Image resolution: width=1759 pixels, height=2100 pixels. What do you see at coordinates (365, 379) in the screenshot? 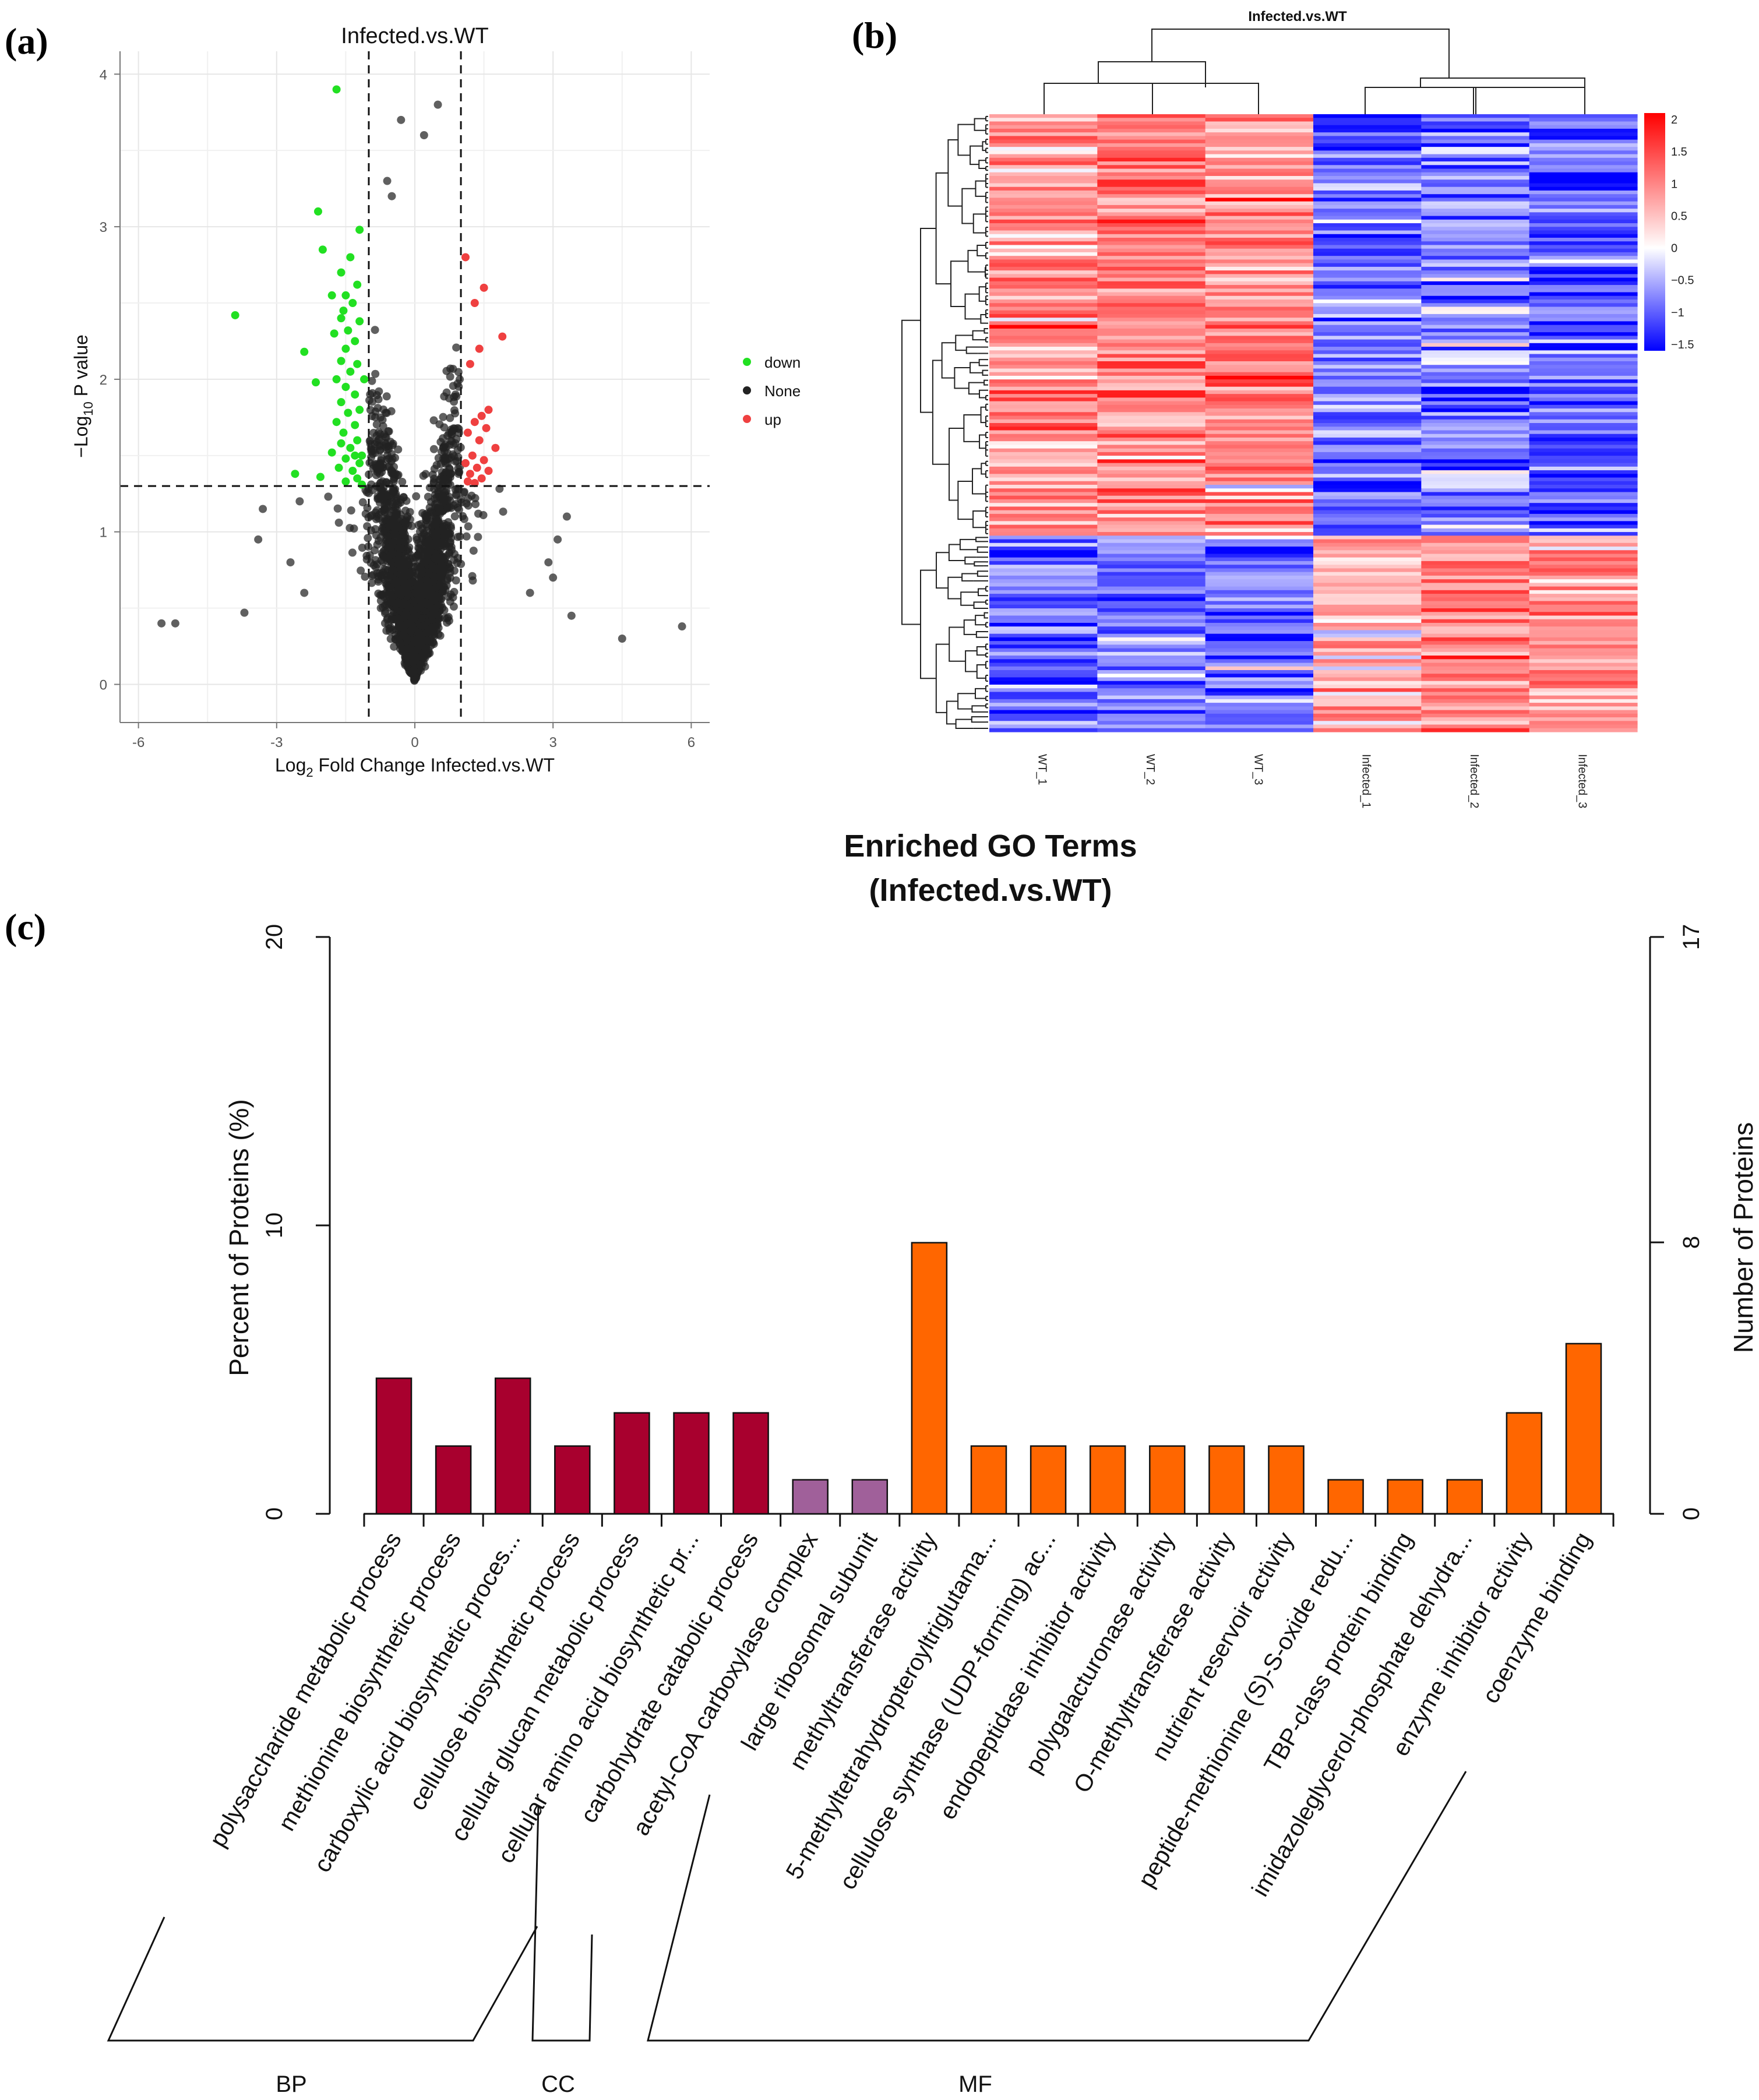
I see `volcano-point-down` at bounding box center [365, 379].